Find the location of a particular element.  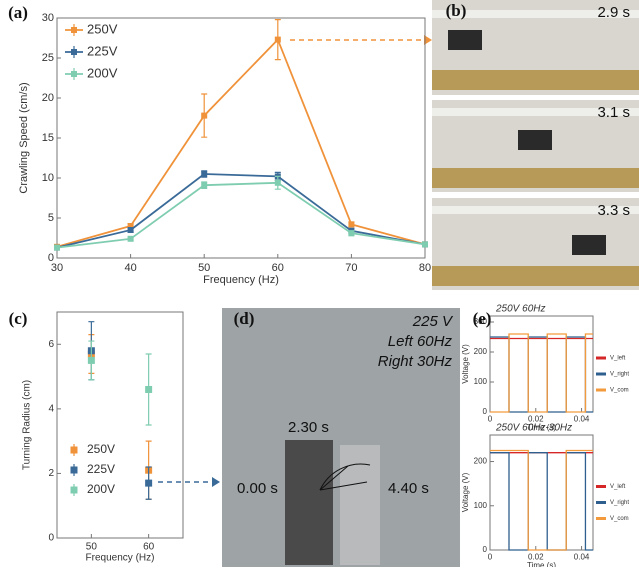

chart-title: 250V 60Hz-30Hz is located at coordinates (533, 428).